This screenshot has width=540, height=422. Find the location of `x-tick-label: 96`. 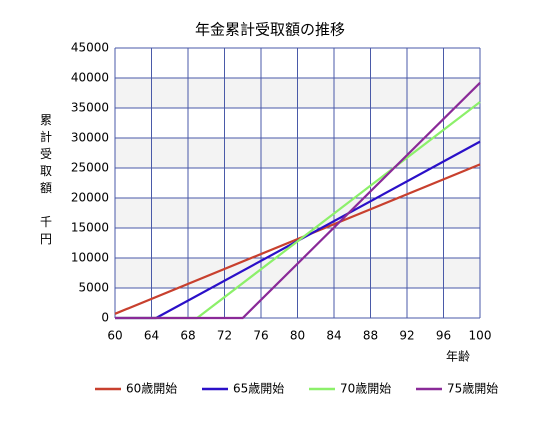

x-tick-label: 96 is located at coordinates (443, 336).